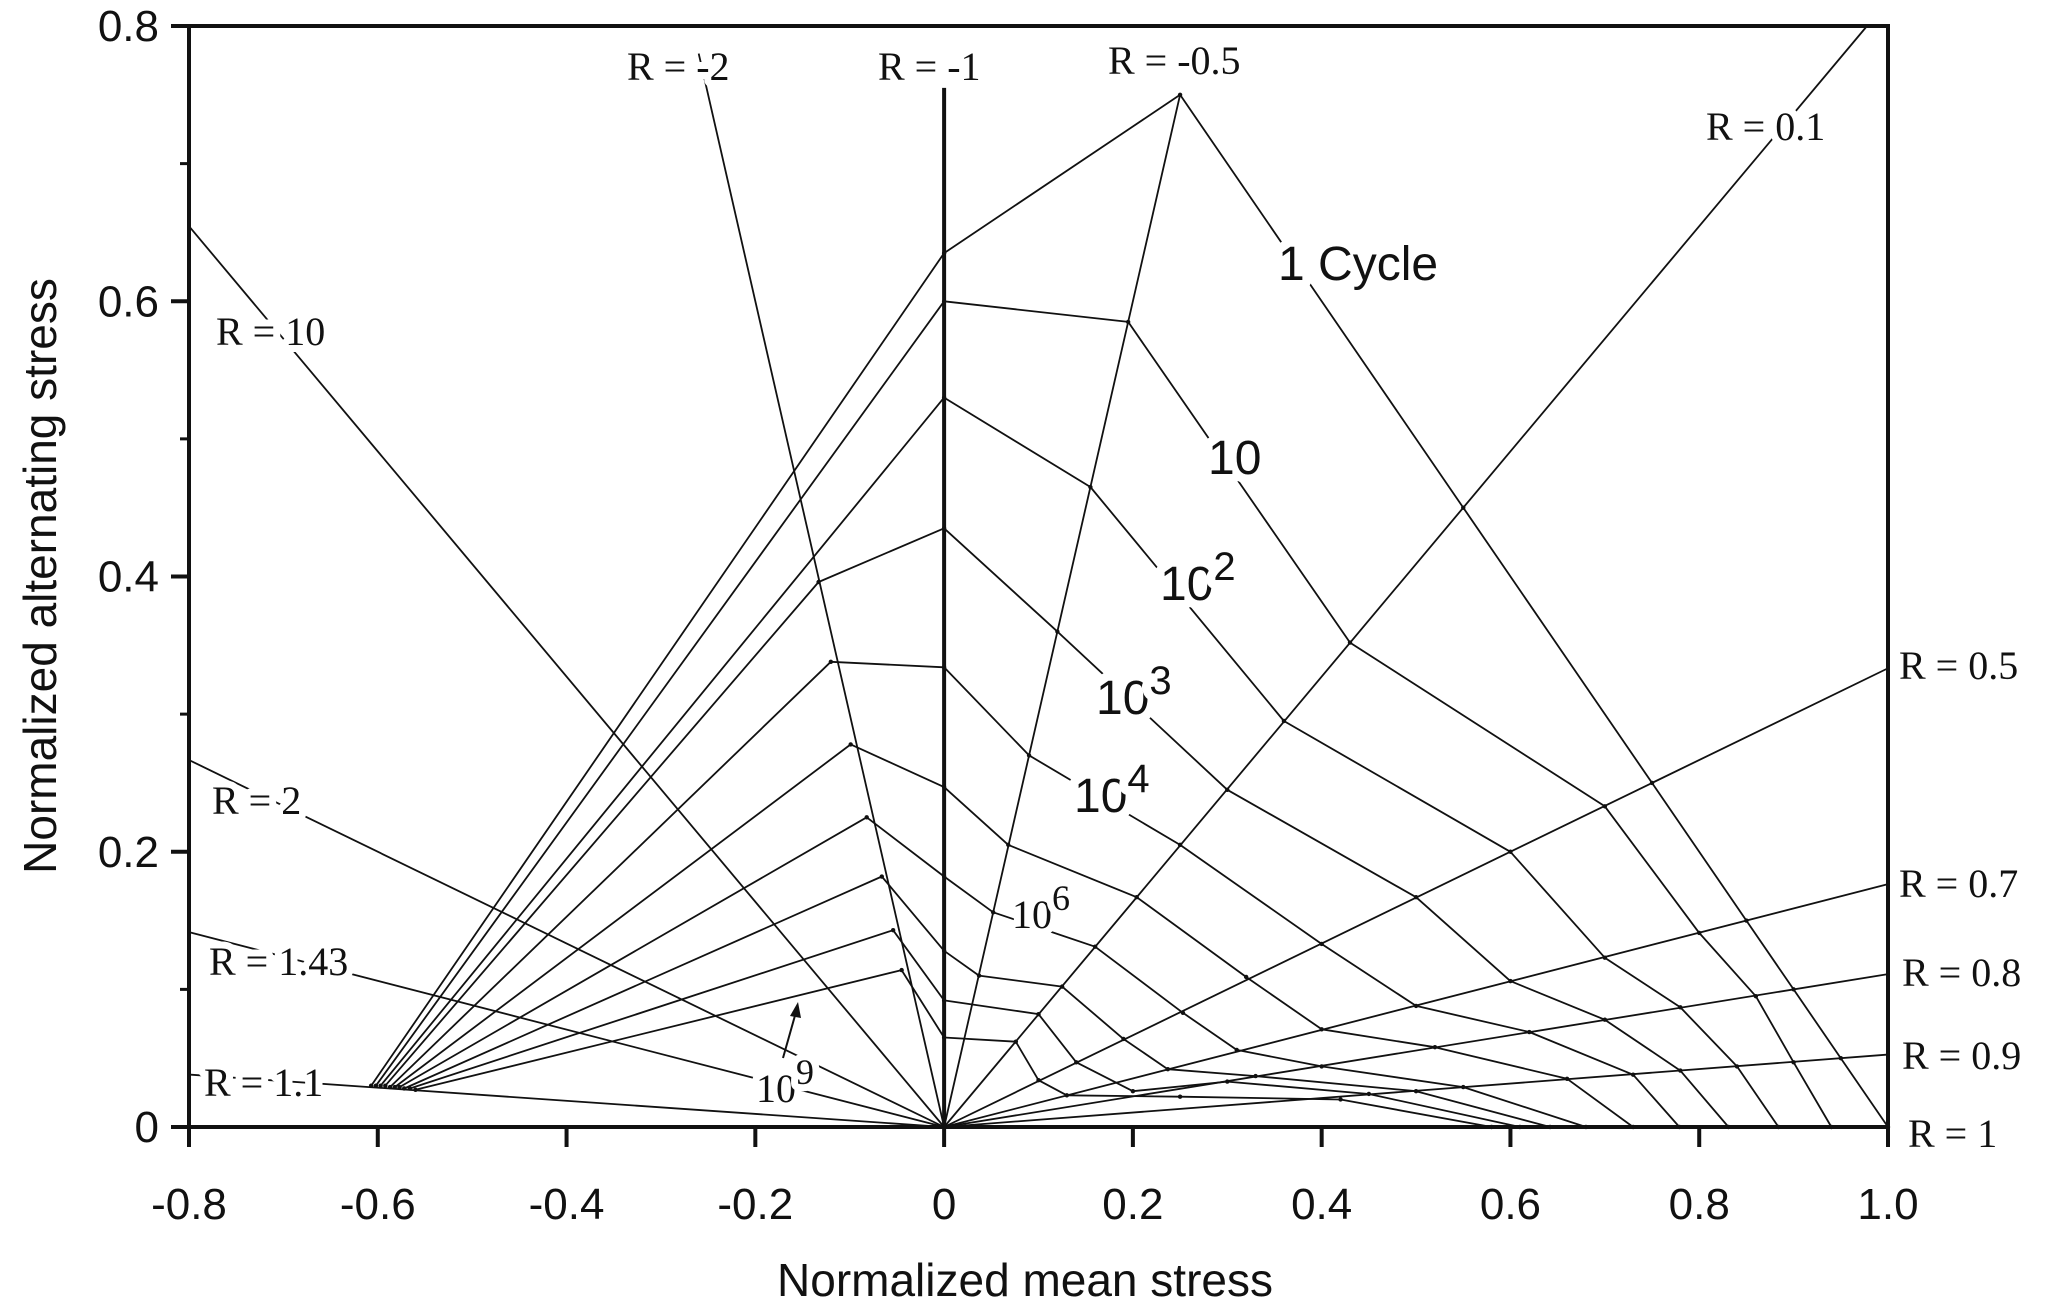 This screenshot has height=1313, width=2067. I want to click on x-tick-label: -0.6, so click(378, 1204).